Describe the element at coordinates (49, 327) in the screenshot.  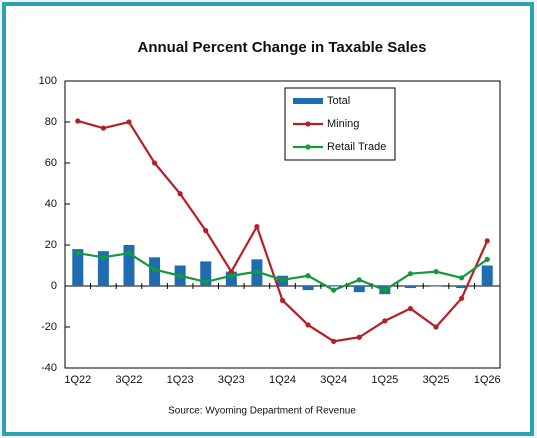
I see `y-tick-label: -20` at that location.